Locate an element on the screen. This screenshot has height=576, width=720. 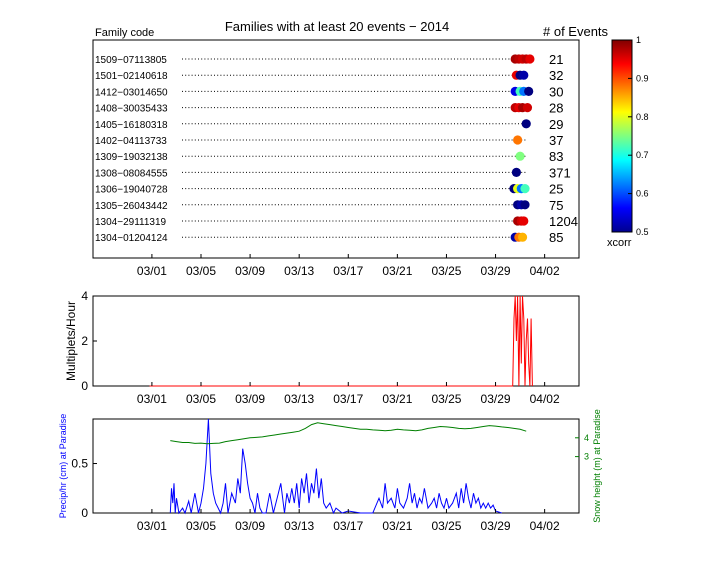
family-row: 1412−03014650 30 is located at coordinates (329, 91).